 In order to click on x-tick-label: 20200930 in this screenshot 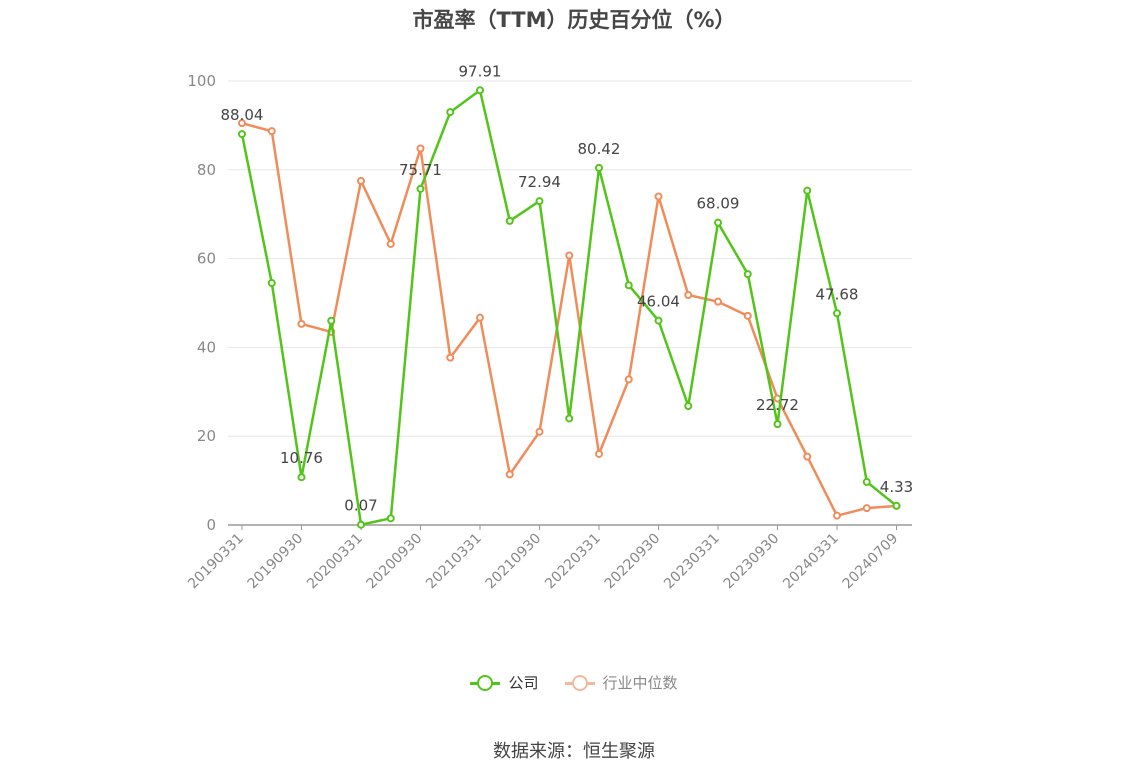, I will do `click(395, 562)`.